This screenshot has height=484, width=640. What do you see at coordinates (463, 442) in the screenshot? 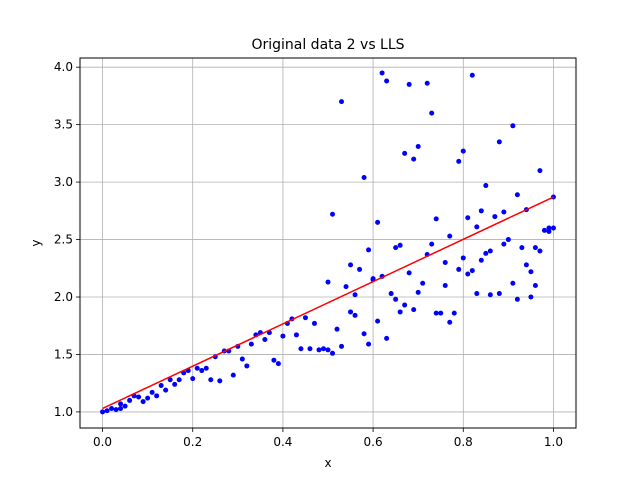
I see `x-tick-label: 0.8` at bounding box center [463, 442].